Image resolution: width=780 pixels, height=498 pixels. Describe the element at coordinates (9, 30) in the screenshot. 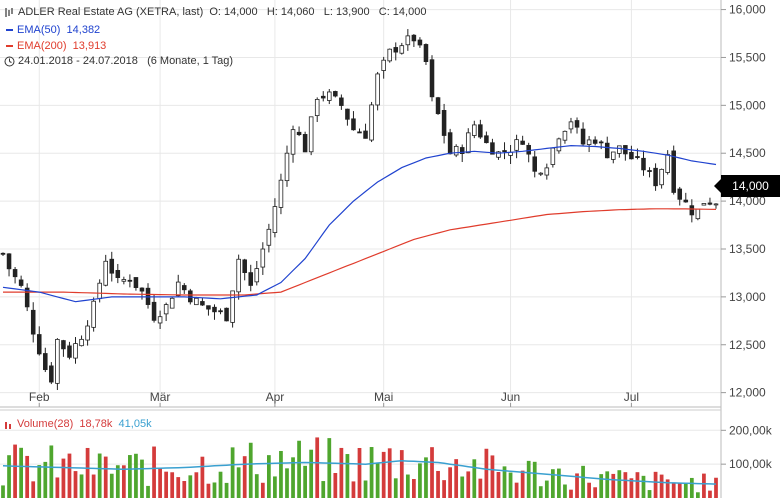

I see `ema50-swatch` at that location.